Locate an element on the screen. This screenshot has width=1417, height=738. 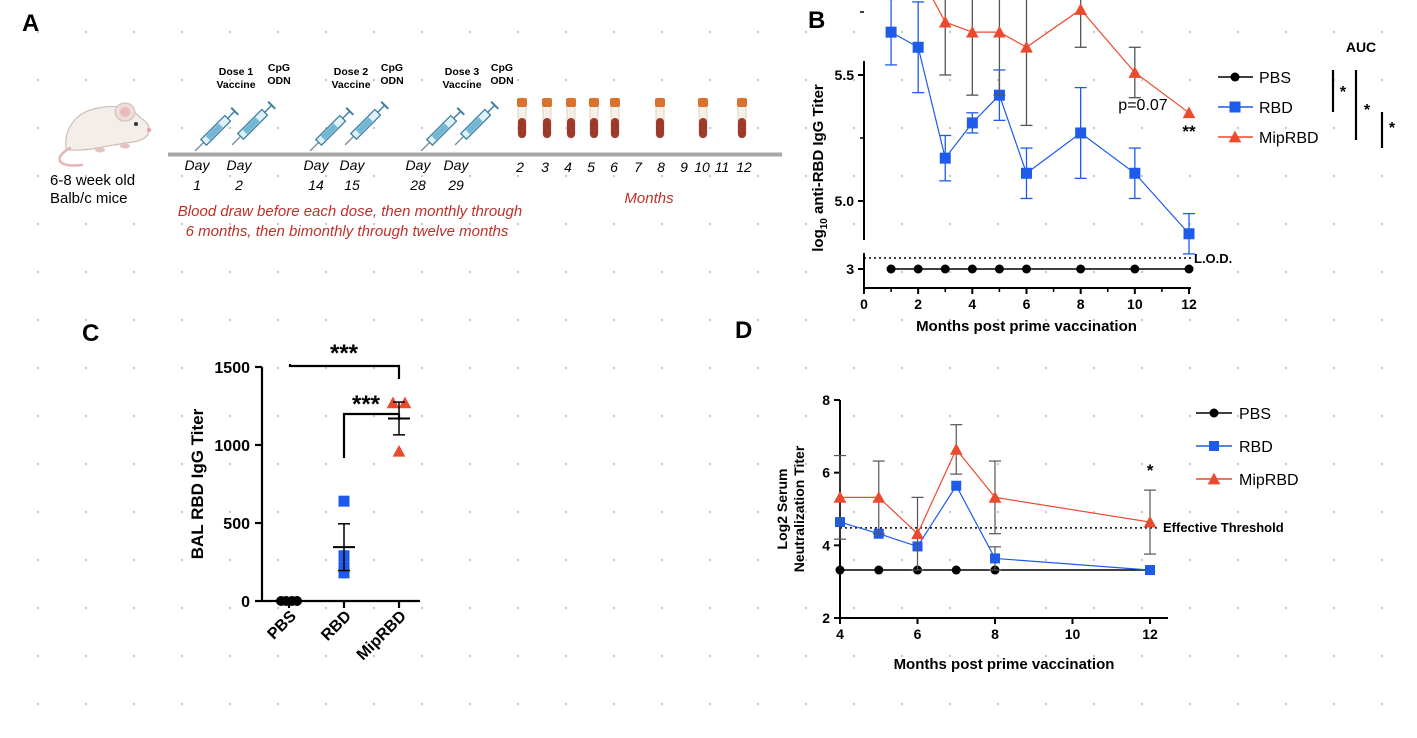
y-tick-label: 5.5 is located at coordinates (845, 75).